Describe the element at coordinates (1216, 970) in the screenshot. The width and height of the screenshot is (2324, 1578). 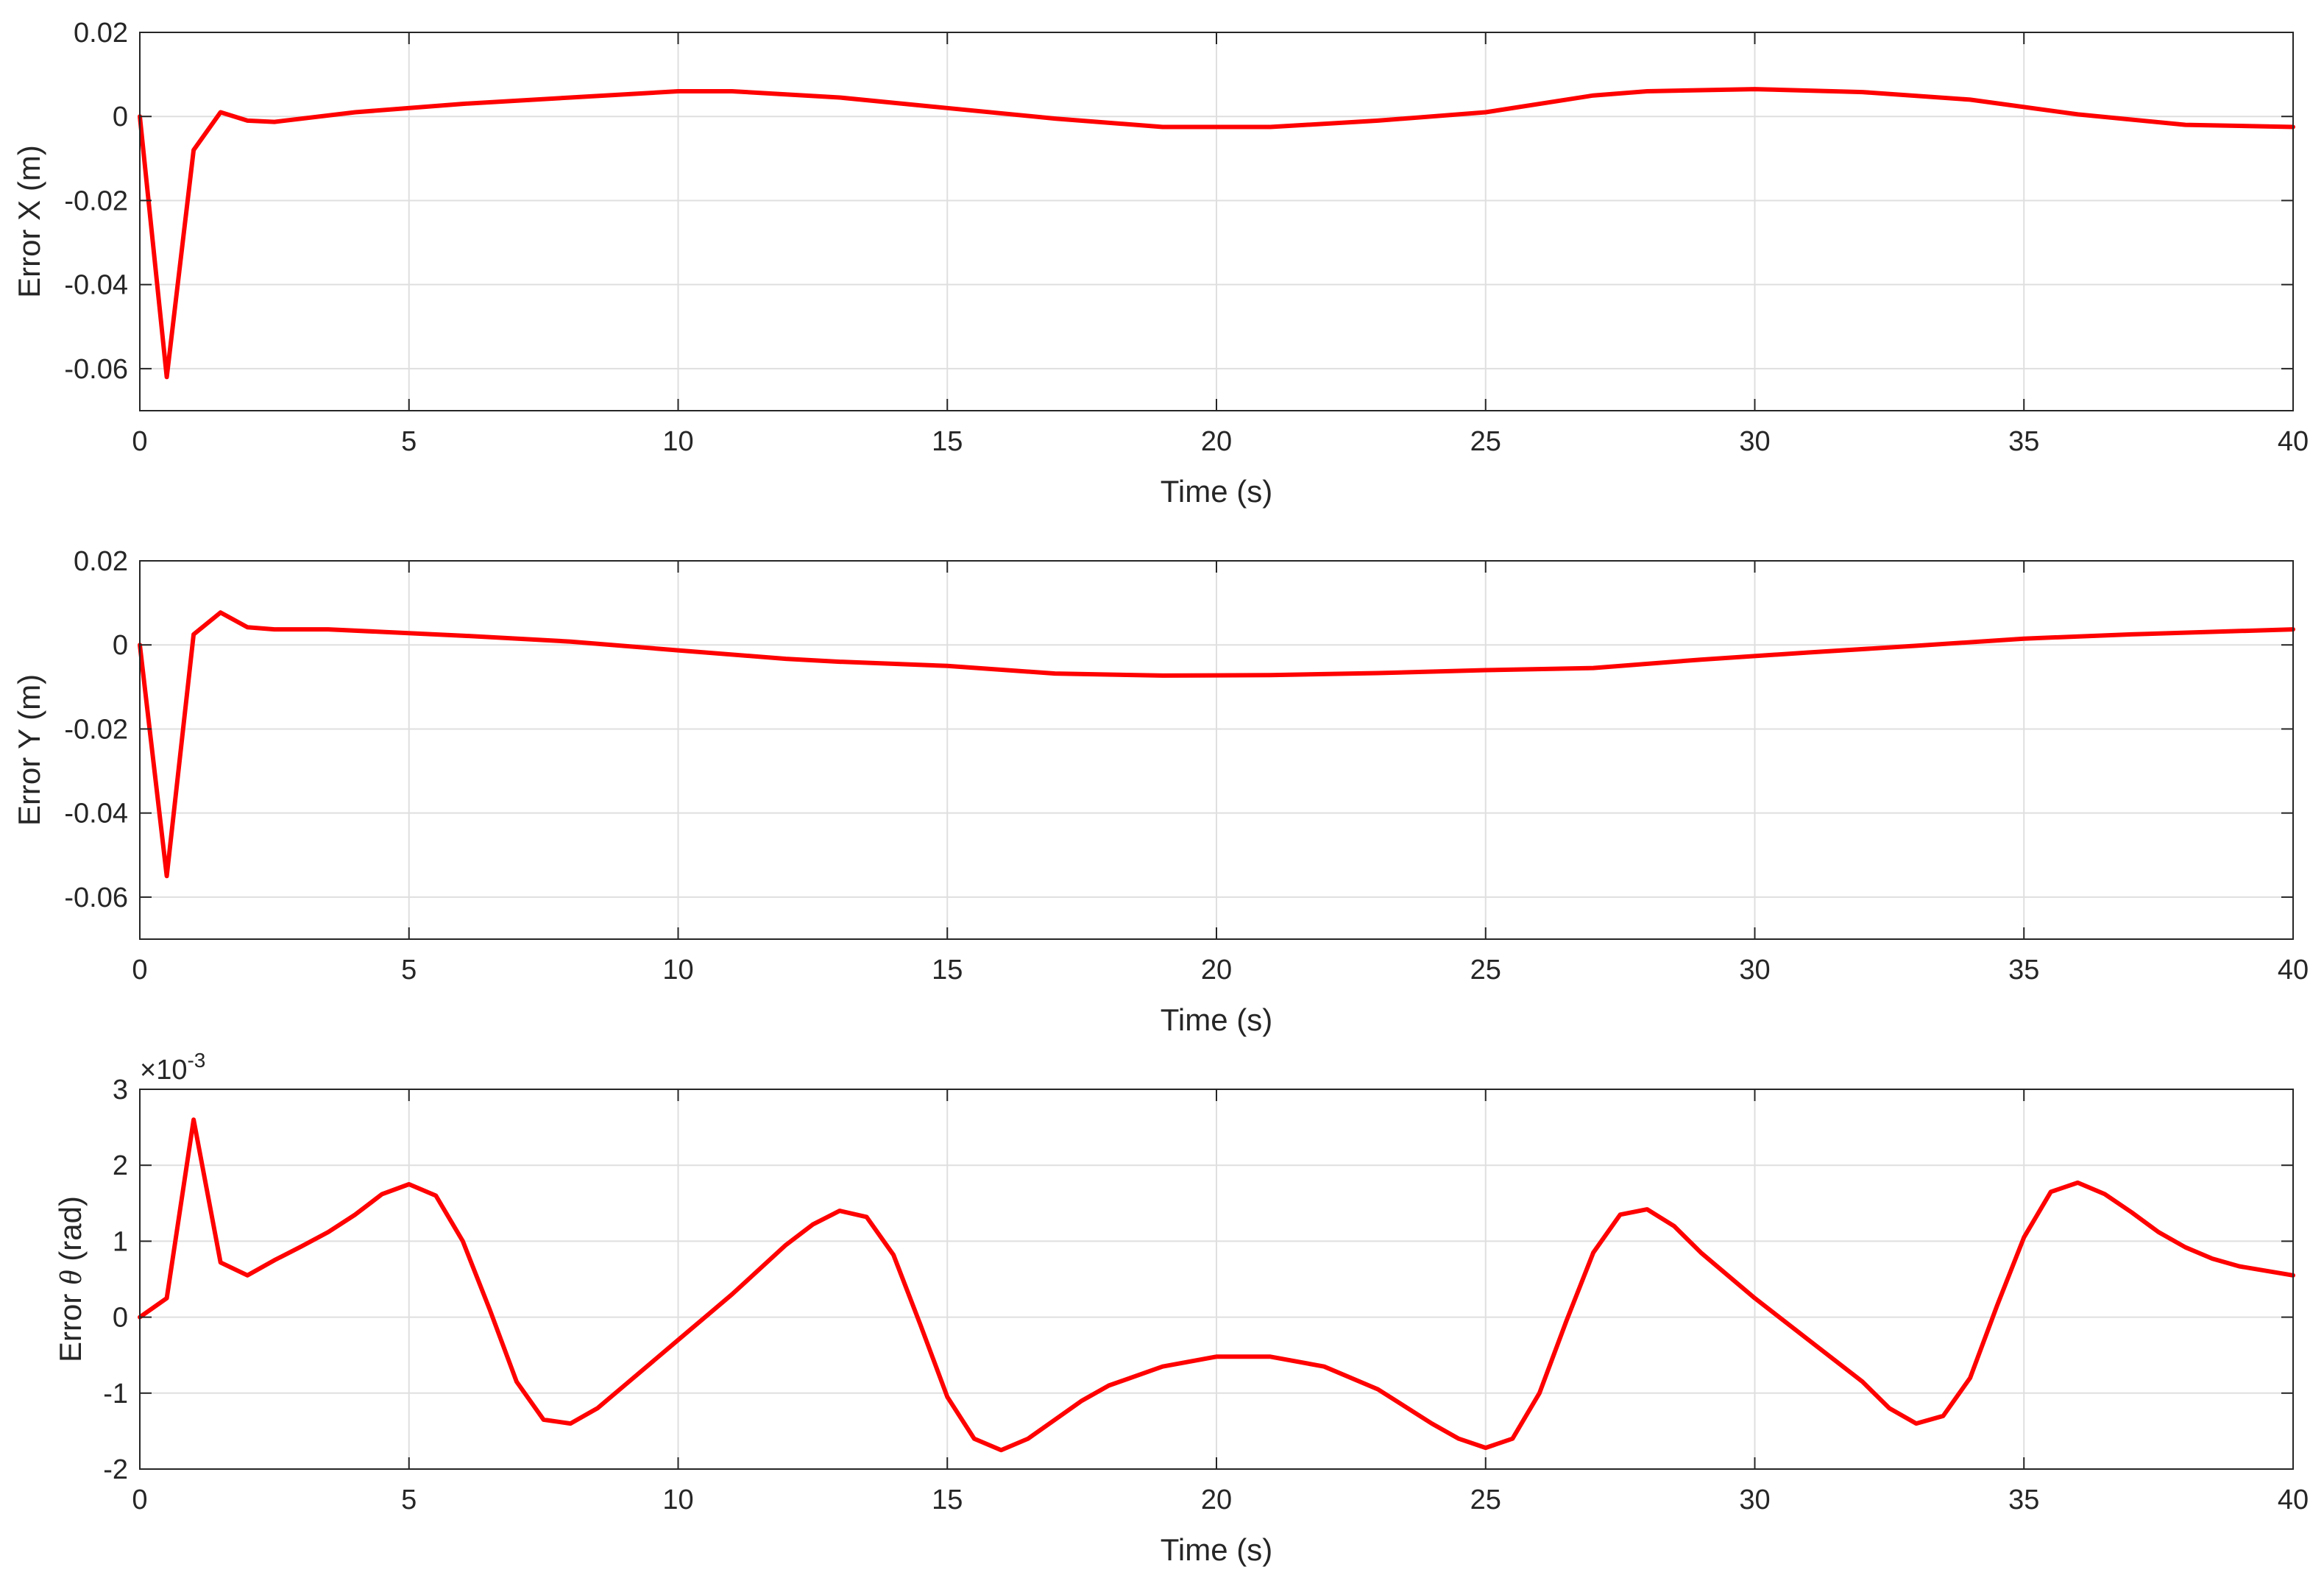
I see `chart-2-x-tick-label: 20` at that location.